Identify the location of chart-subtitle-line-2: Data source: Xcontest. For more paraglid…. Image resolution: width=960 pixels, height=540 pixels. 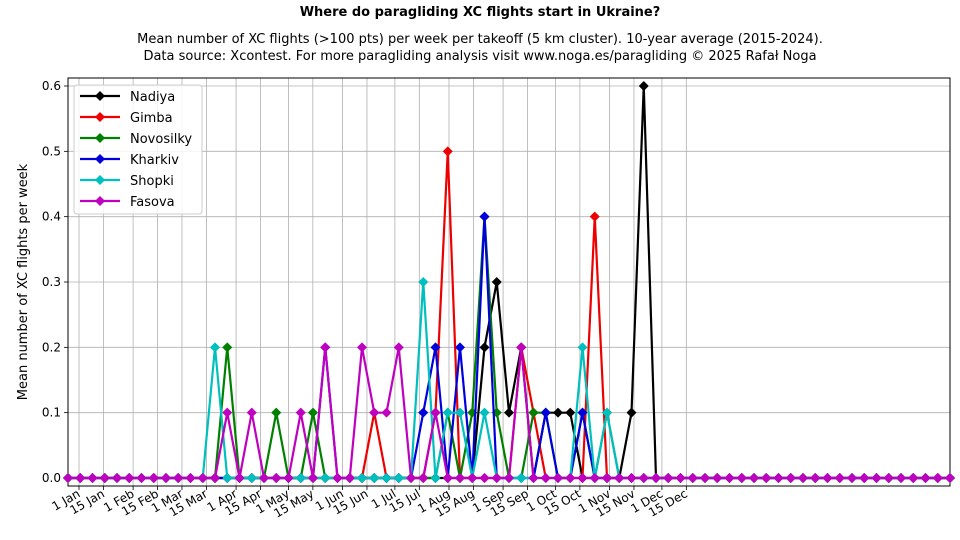
(479, 56).